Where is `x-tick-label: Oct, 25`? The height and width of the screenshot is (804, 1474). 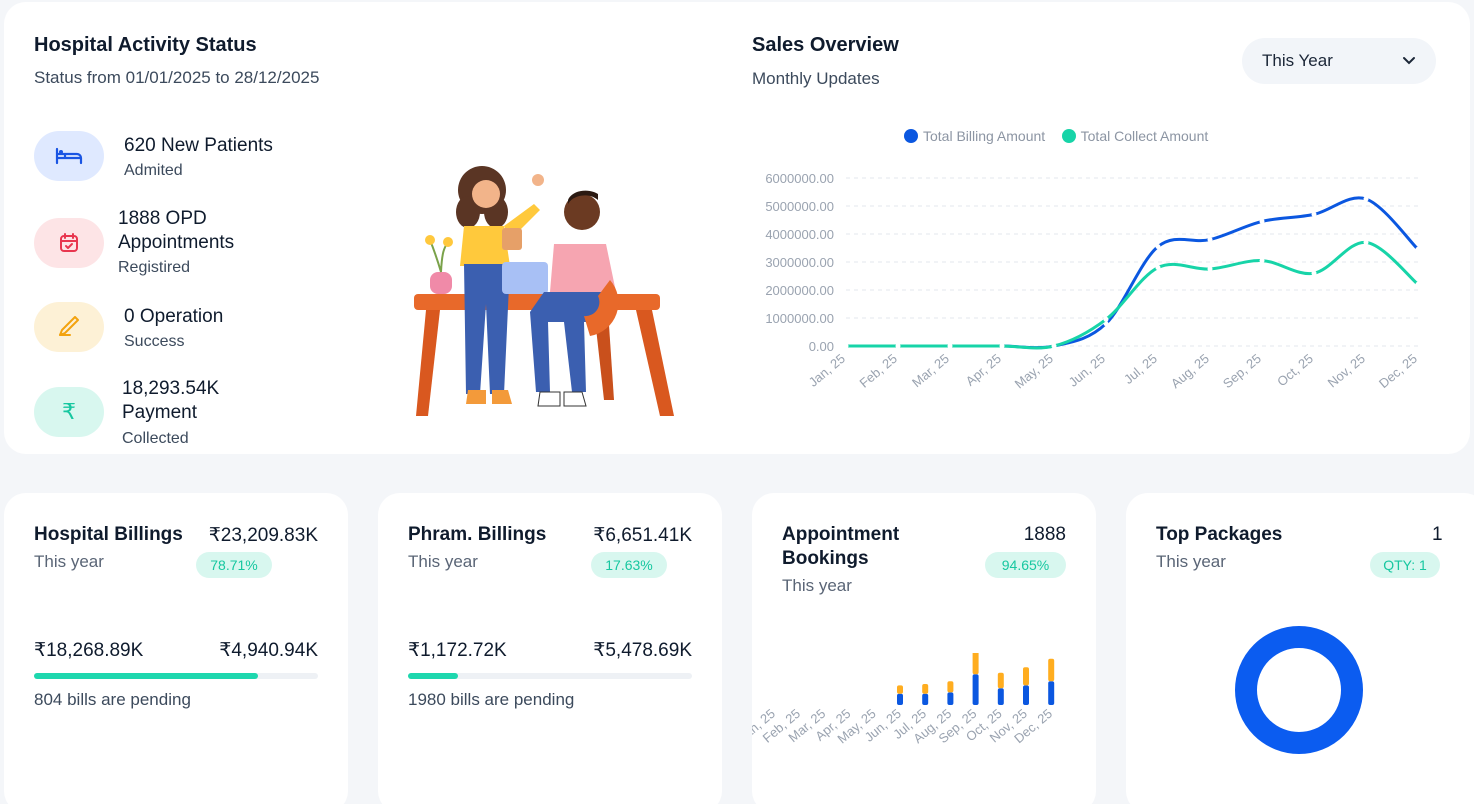
x-tick-label: Oct, 25 is located at coordinates (1295, 370).